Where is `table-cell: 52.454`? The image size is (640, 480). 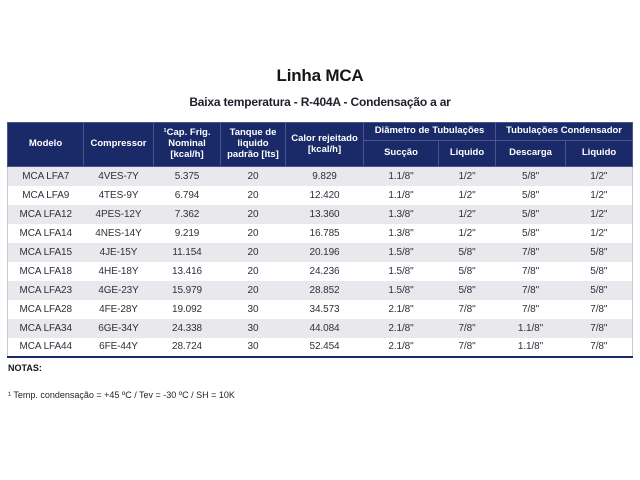 table-cell: 52.454 is located at coordinates (324, 346).